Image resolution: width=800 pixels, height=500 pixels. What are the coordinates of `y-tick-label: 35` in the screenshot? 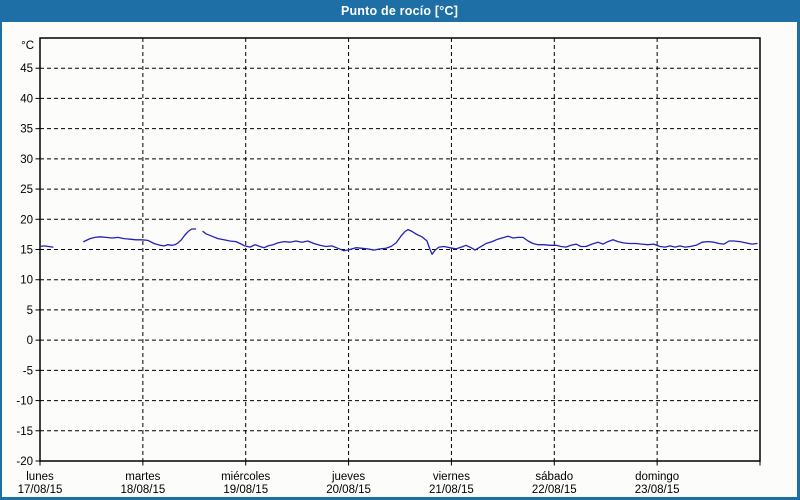 It's located at (26, 130).